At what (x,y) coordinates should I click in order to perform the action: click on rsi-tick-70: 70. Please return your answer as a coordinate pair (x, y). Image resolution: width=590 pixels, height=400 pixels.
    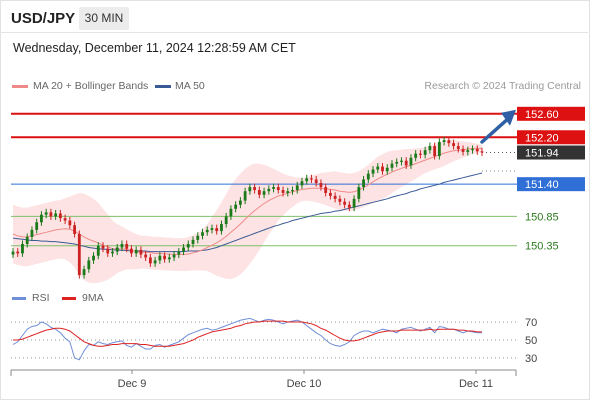
    Looking at the image, I should click on (531, 323).